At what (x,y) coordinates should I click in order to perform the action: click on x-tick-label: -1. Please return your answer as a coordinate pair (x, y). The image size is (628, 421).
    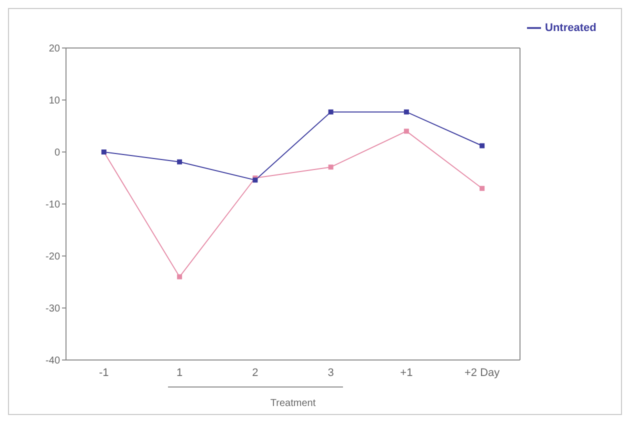
    Looking at the image, I should click on (104, 372).